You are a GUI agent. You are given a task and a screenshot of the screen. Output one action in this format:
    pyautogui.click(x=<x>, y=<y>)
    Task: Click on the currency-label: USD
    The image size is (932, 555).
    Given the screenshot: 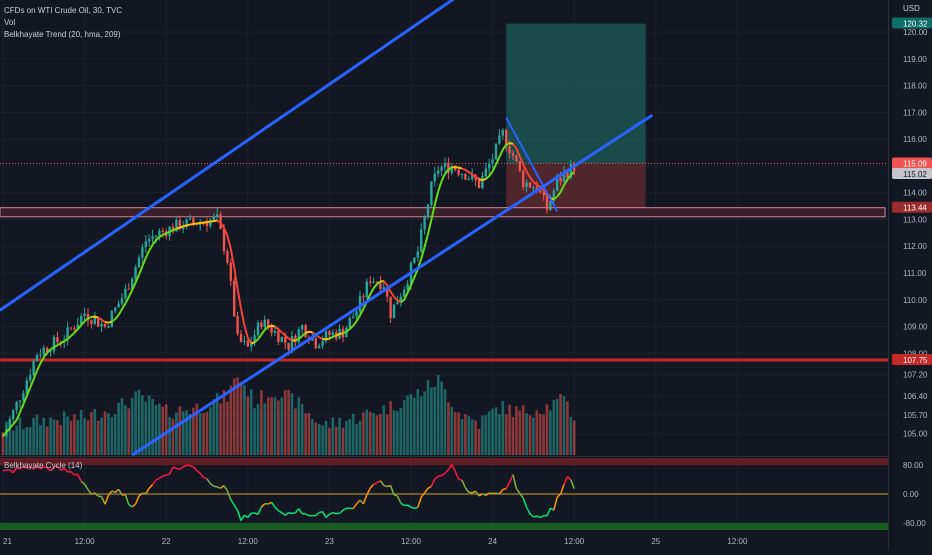 What is the action you would take?
    pyautogui.click(x=911, y=8)
    